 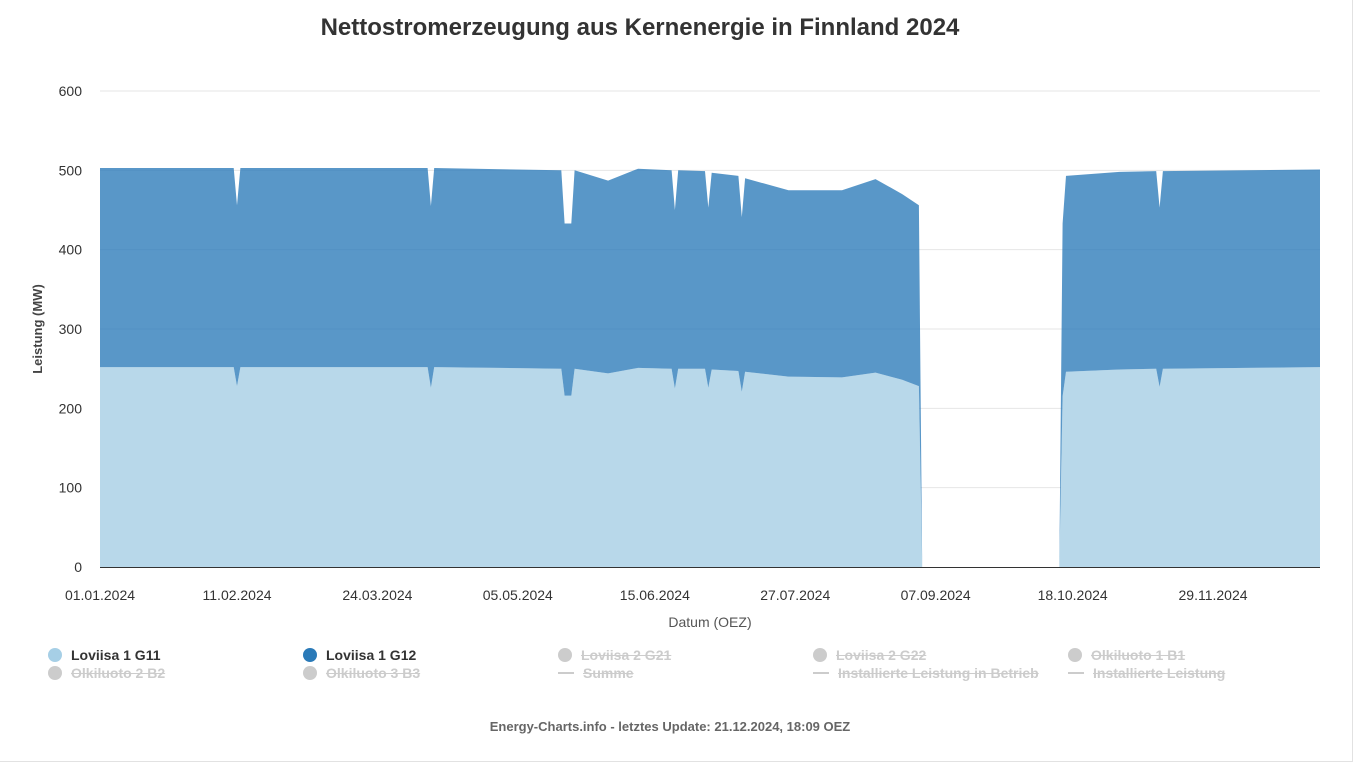 I want to click on y-tick-label: 200, so click(x=71, y=408).